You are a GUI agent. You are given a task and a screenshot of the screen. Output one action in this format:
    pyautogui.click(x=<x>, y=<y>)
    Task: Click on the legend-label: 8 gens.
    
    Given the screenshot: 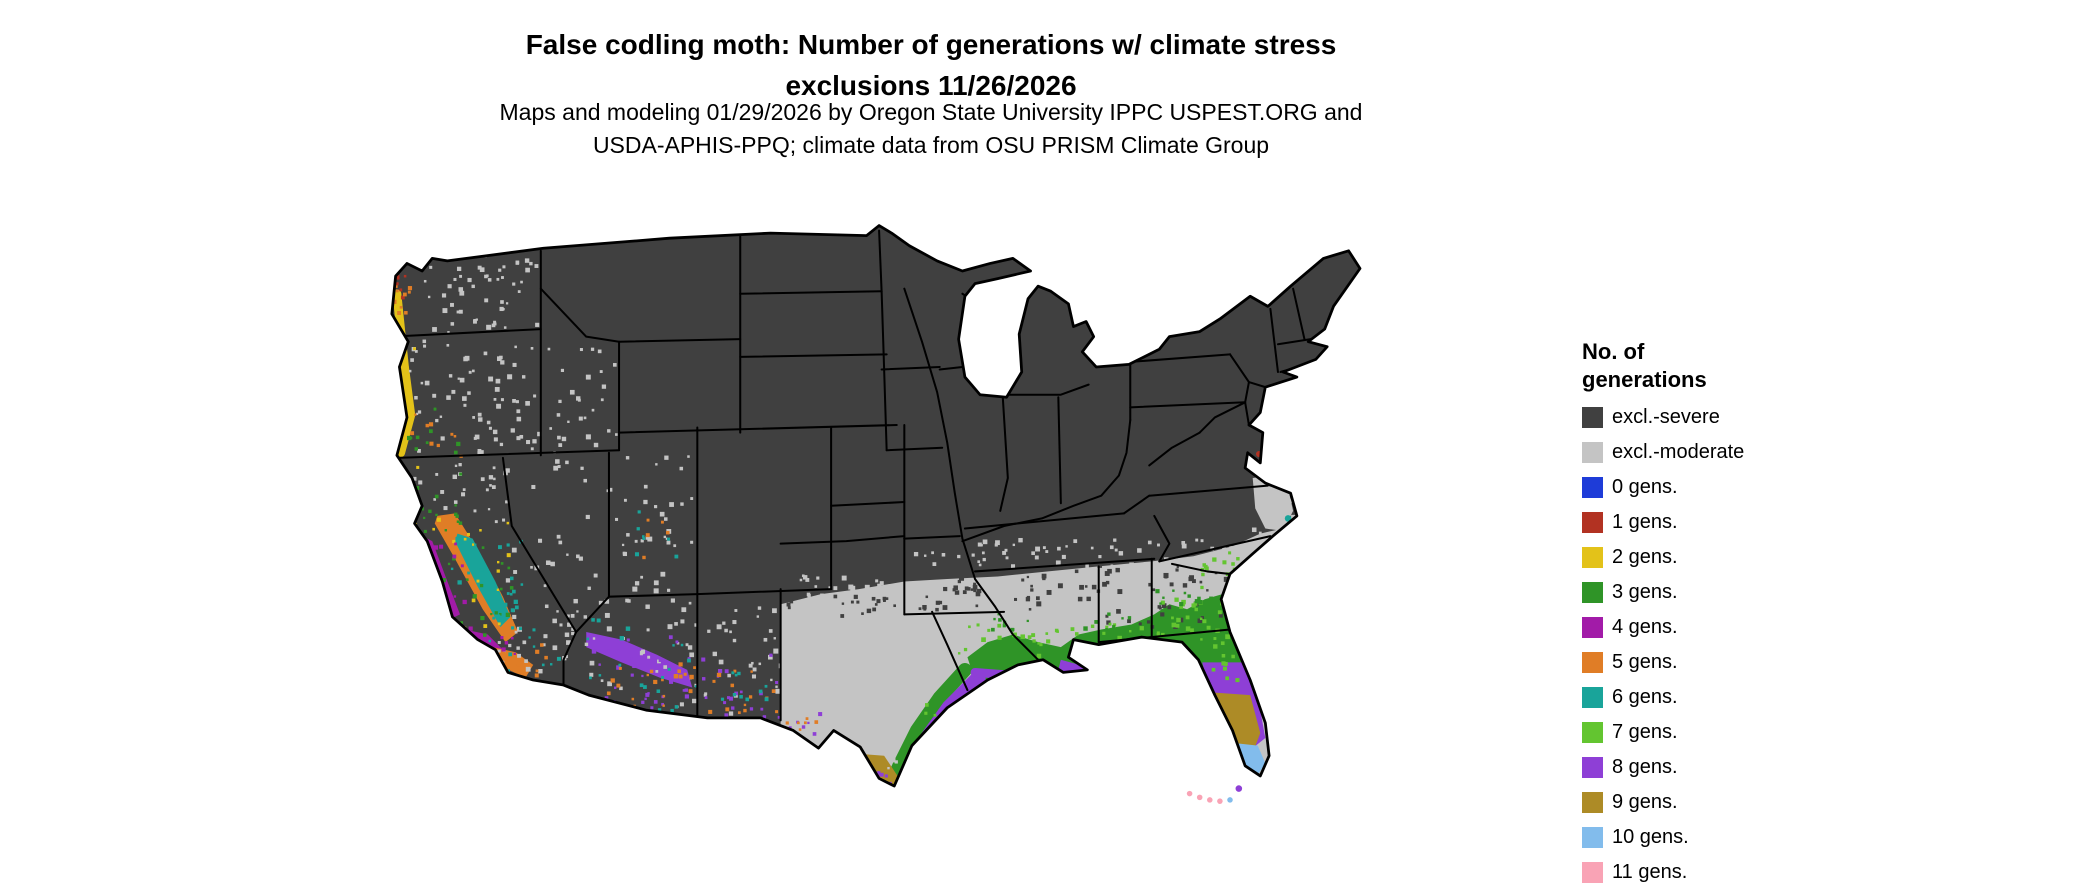 What is the action you would take?
    pyautogui.click(x=1645, y=767)
    